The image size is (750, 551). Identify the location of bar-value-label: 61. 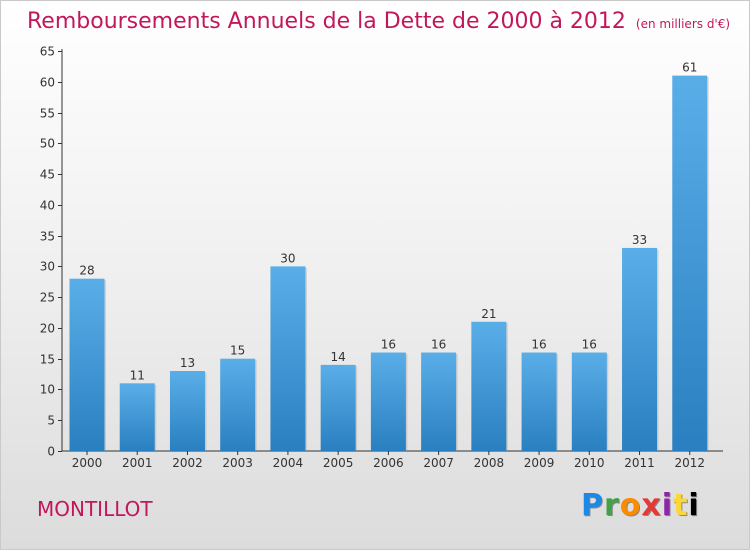
(689, 68).